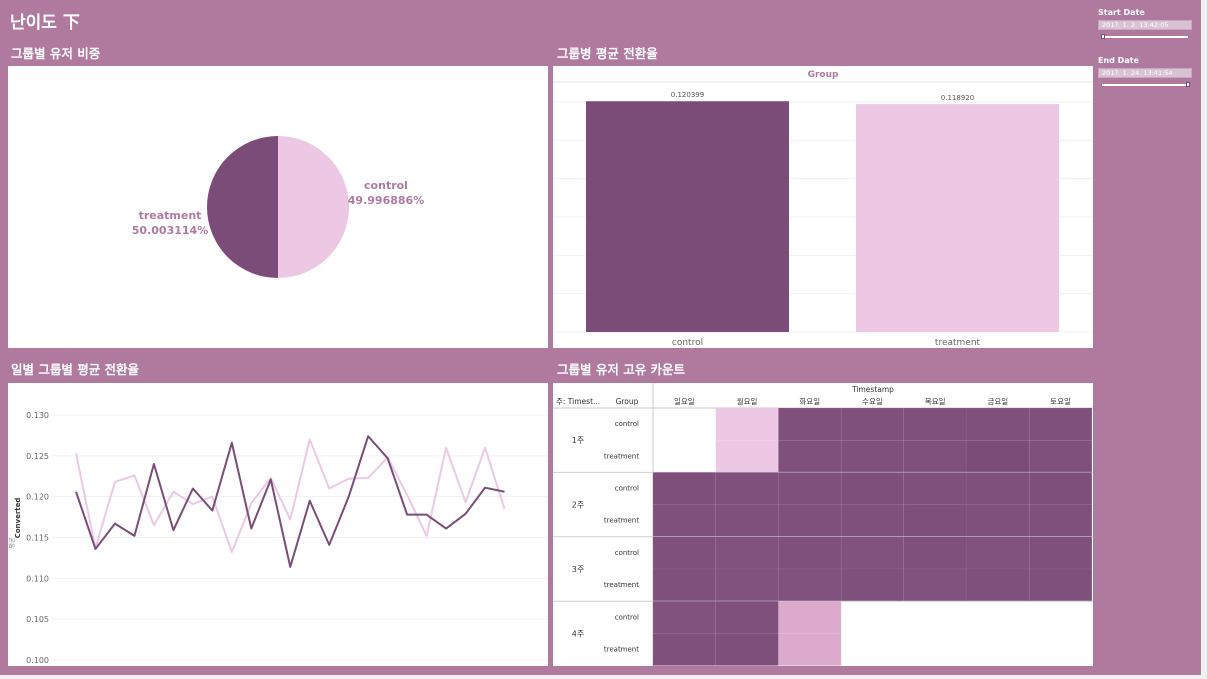 This screenshot has height=679, width=1207. I want to click on bar-value-label: 0.118920, so click(957, 98).